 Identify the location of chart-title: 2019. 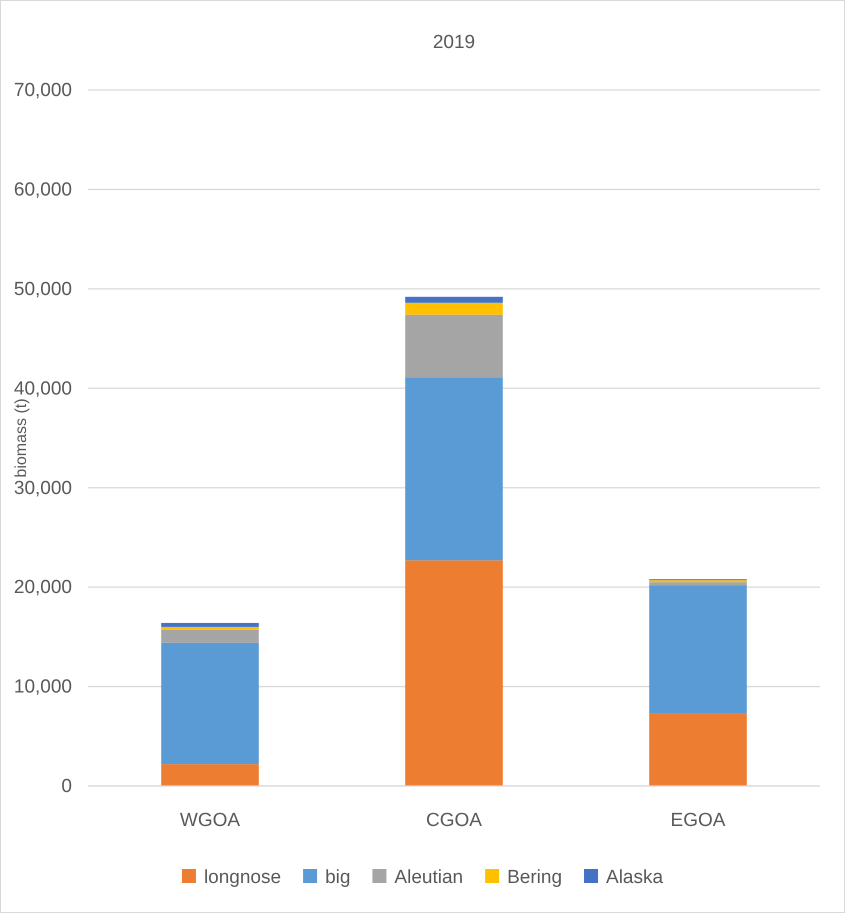
(454, 42).